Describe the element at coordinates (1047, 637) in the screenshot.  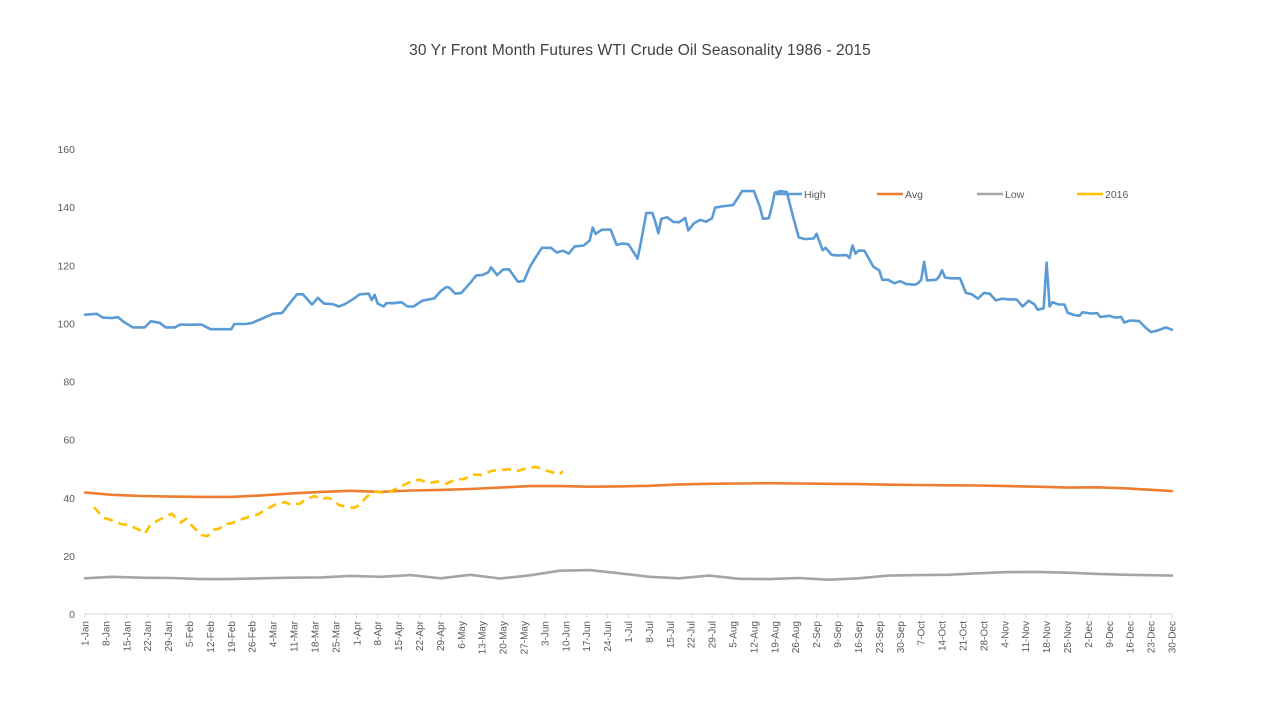
I see `x-tick-label: 18-Nov` at that location.